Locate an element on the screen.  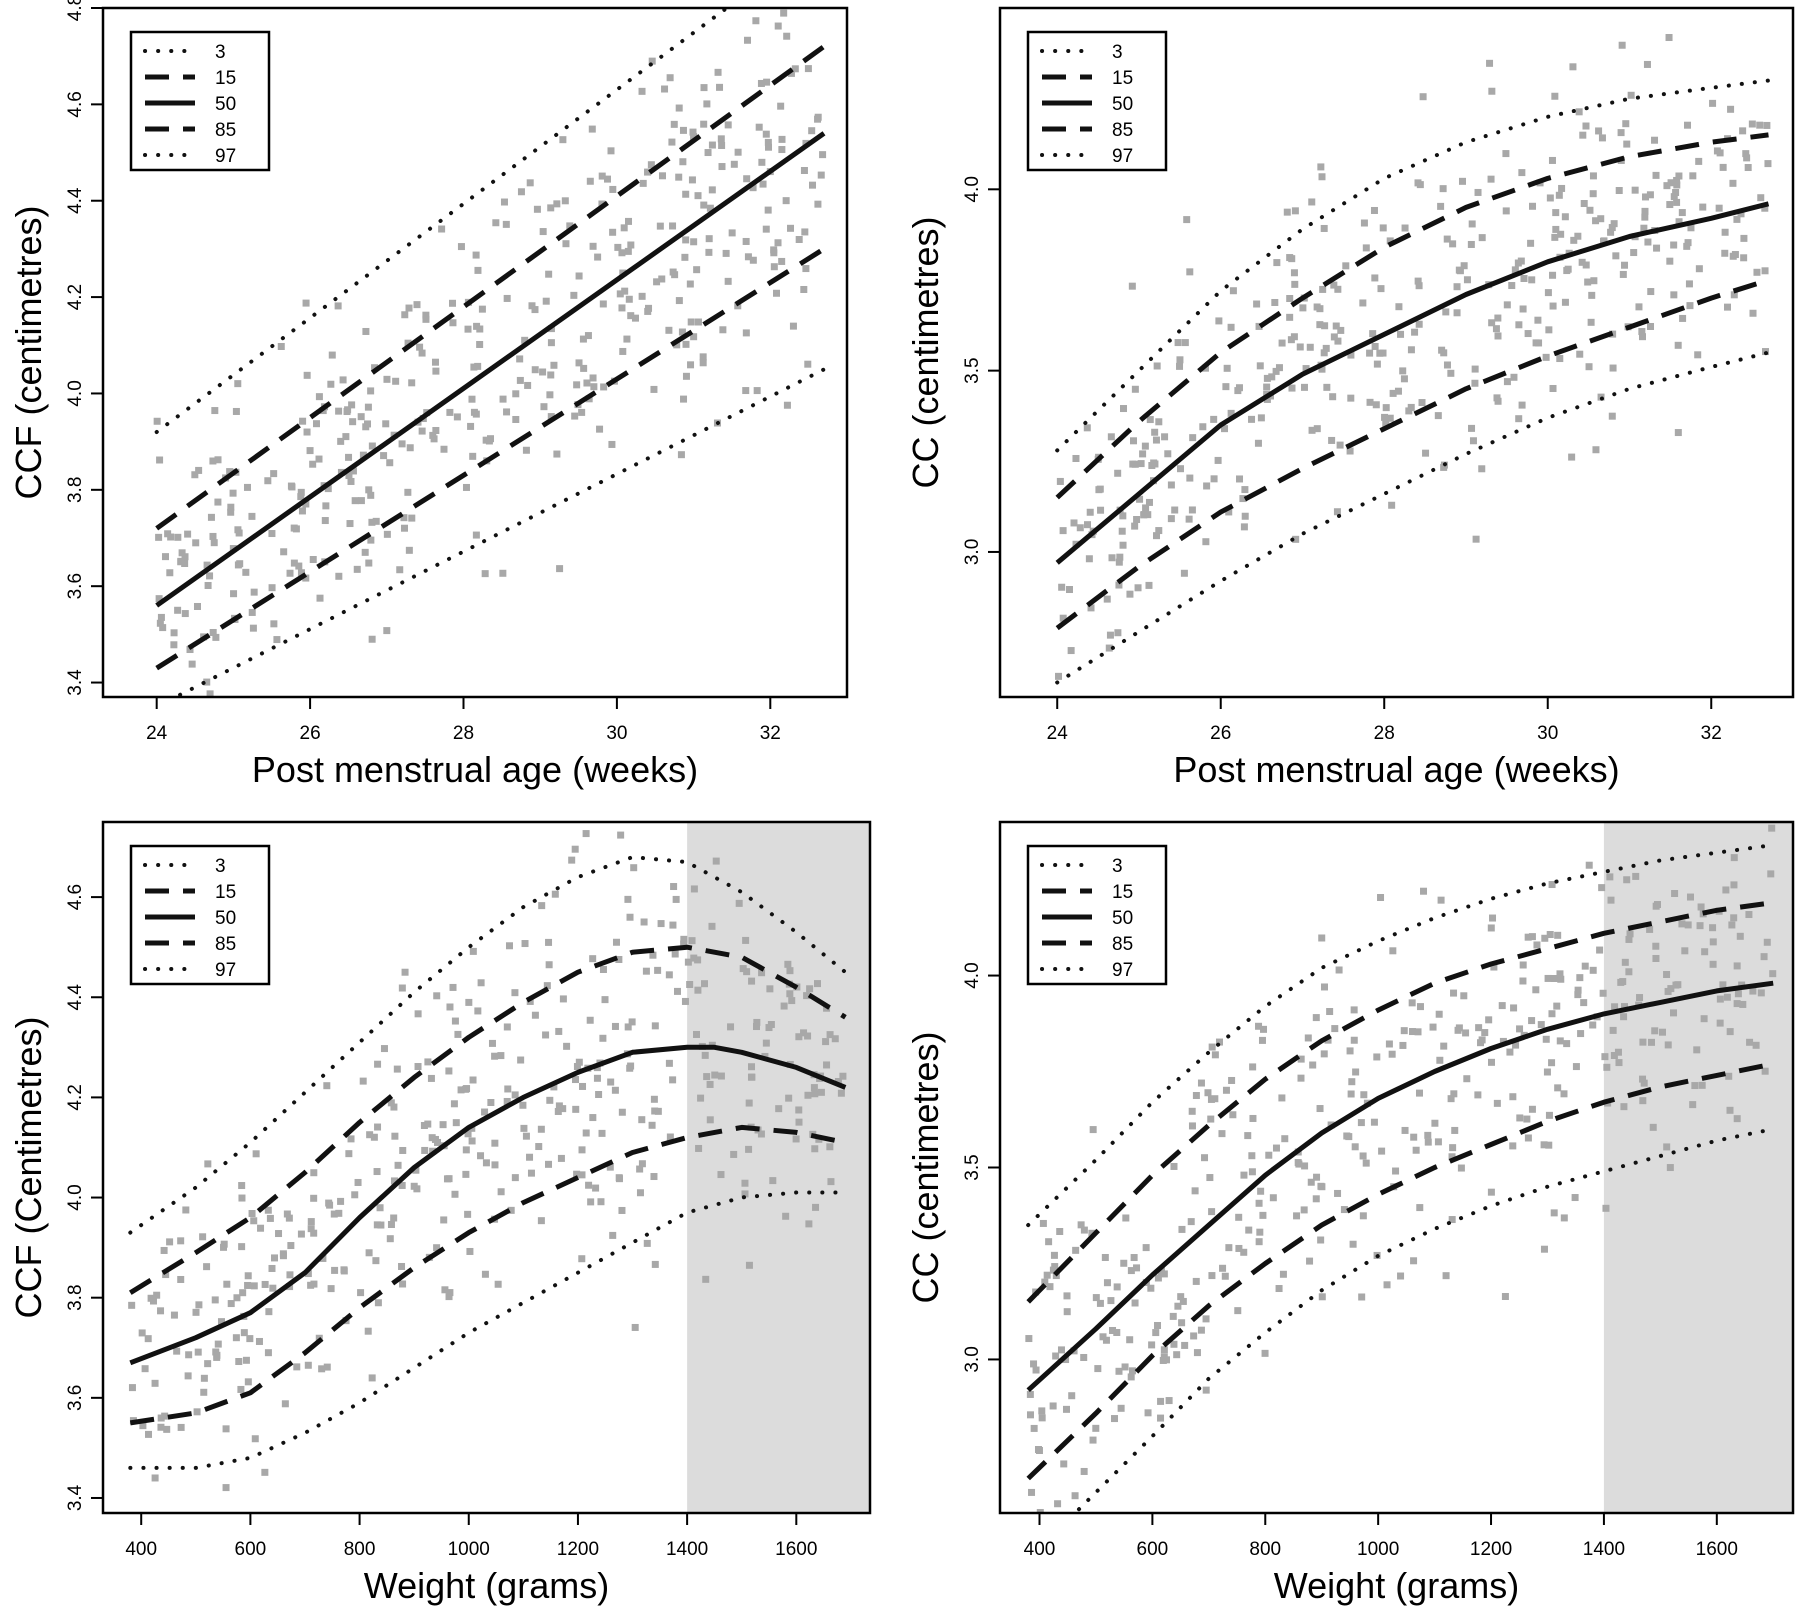
y-tick-label: 4.6 is located at coordinates (75, 897).